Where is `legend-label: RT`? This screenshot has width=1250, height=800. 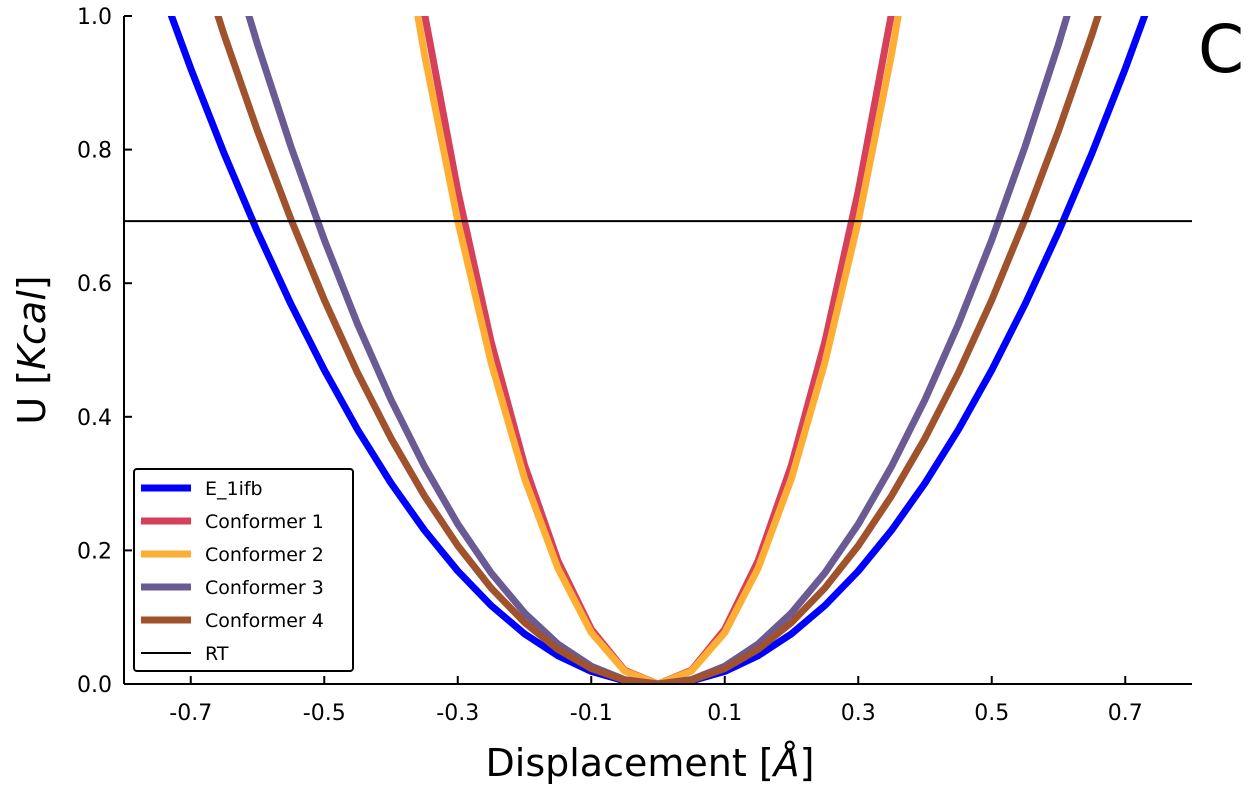
legend-label: RT is located at coordinates (217, 654).